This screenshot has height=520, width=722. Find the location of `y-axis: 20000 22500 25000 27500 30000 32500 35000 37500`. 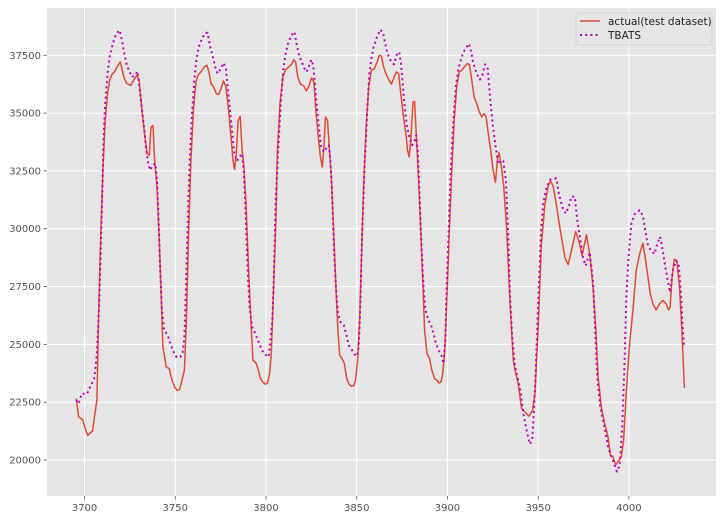

y-axis: 20000 22500 25000 27500 30000 32500 35000 37500 is located at coordinates (28, 259).